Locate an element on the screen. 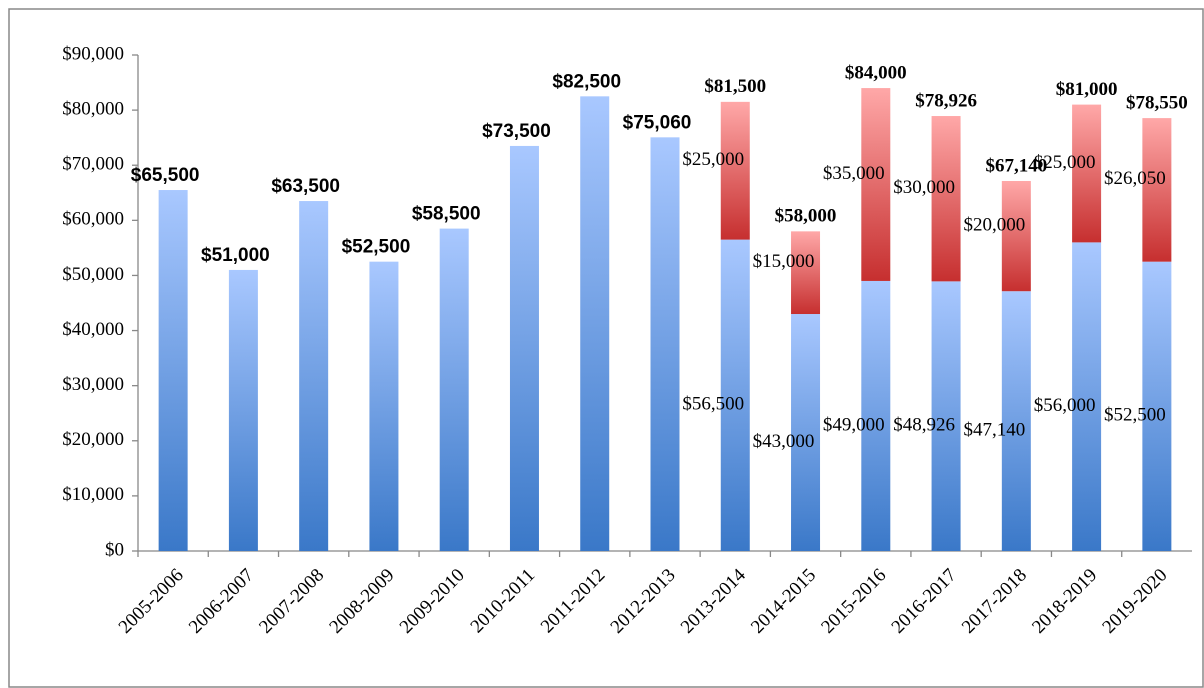 The width and height of the screenshot is (1204, 688). data-label: $26,050 is located at coordinates (1135, 178).